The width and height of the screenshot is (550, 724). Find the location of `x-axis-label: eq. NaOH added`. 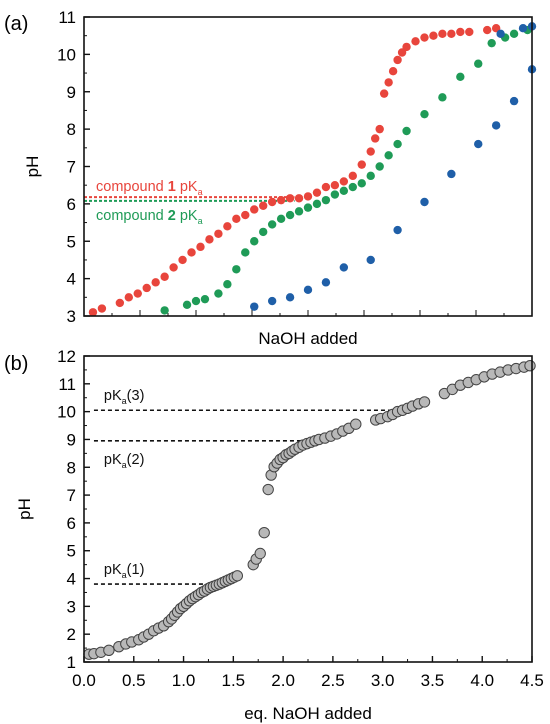

x-axis-label: eq. NaOH added is located at coordinates (308, 713).